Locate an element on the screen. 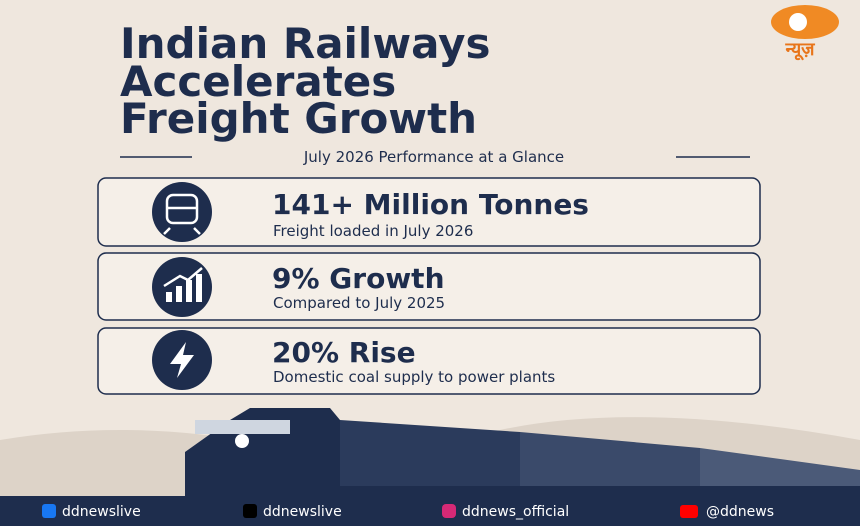 The width and height of the screenshot is (860, 526). youtube-icon is located at coordinates (689, 511).